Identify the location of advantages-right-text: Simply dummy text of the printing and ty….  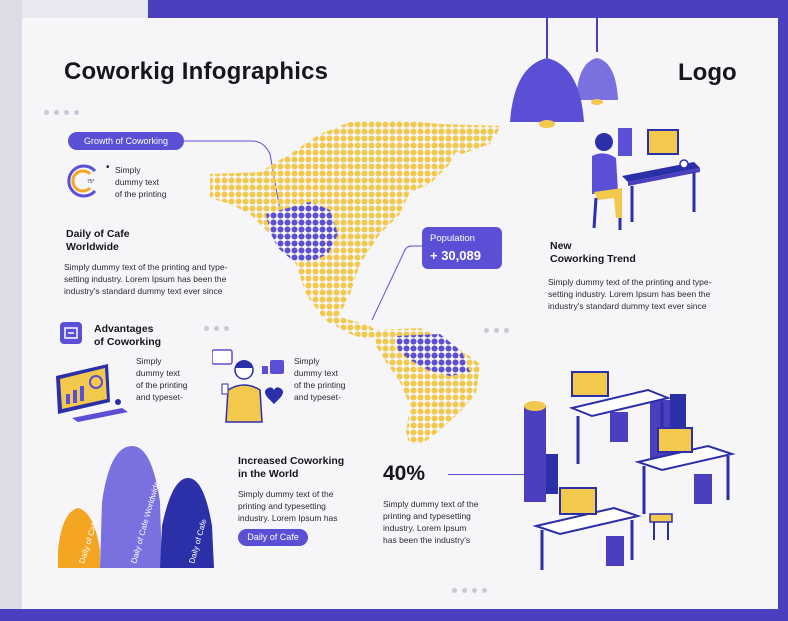
(320, 379).